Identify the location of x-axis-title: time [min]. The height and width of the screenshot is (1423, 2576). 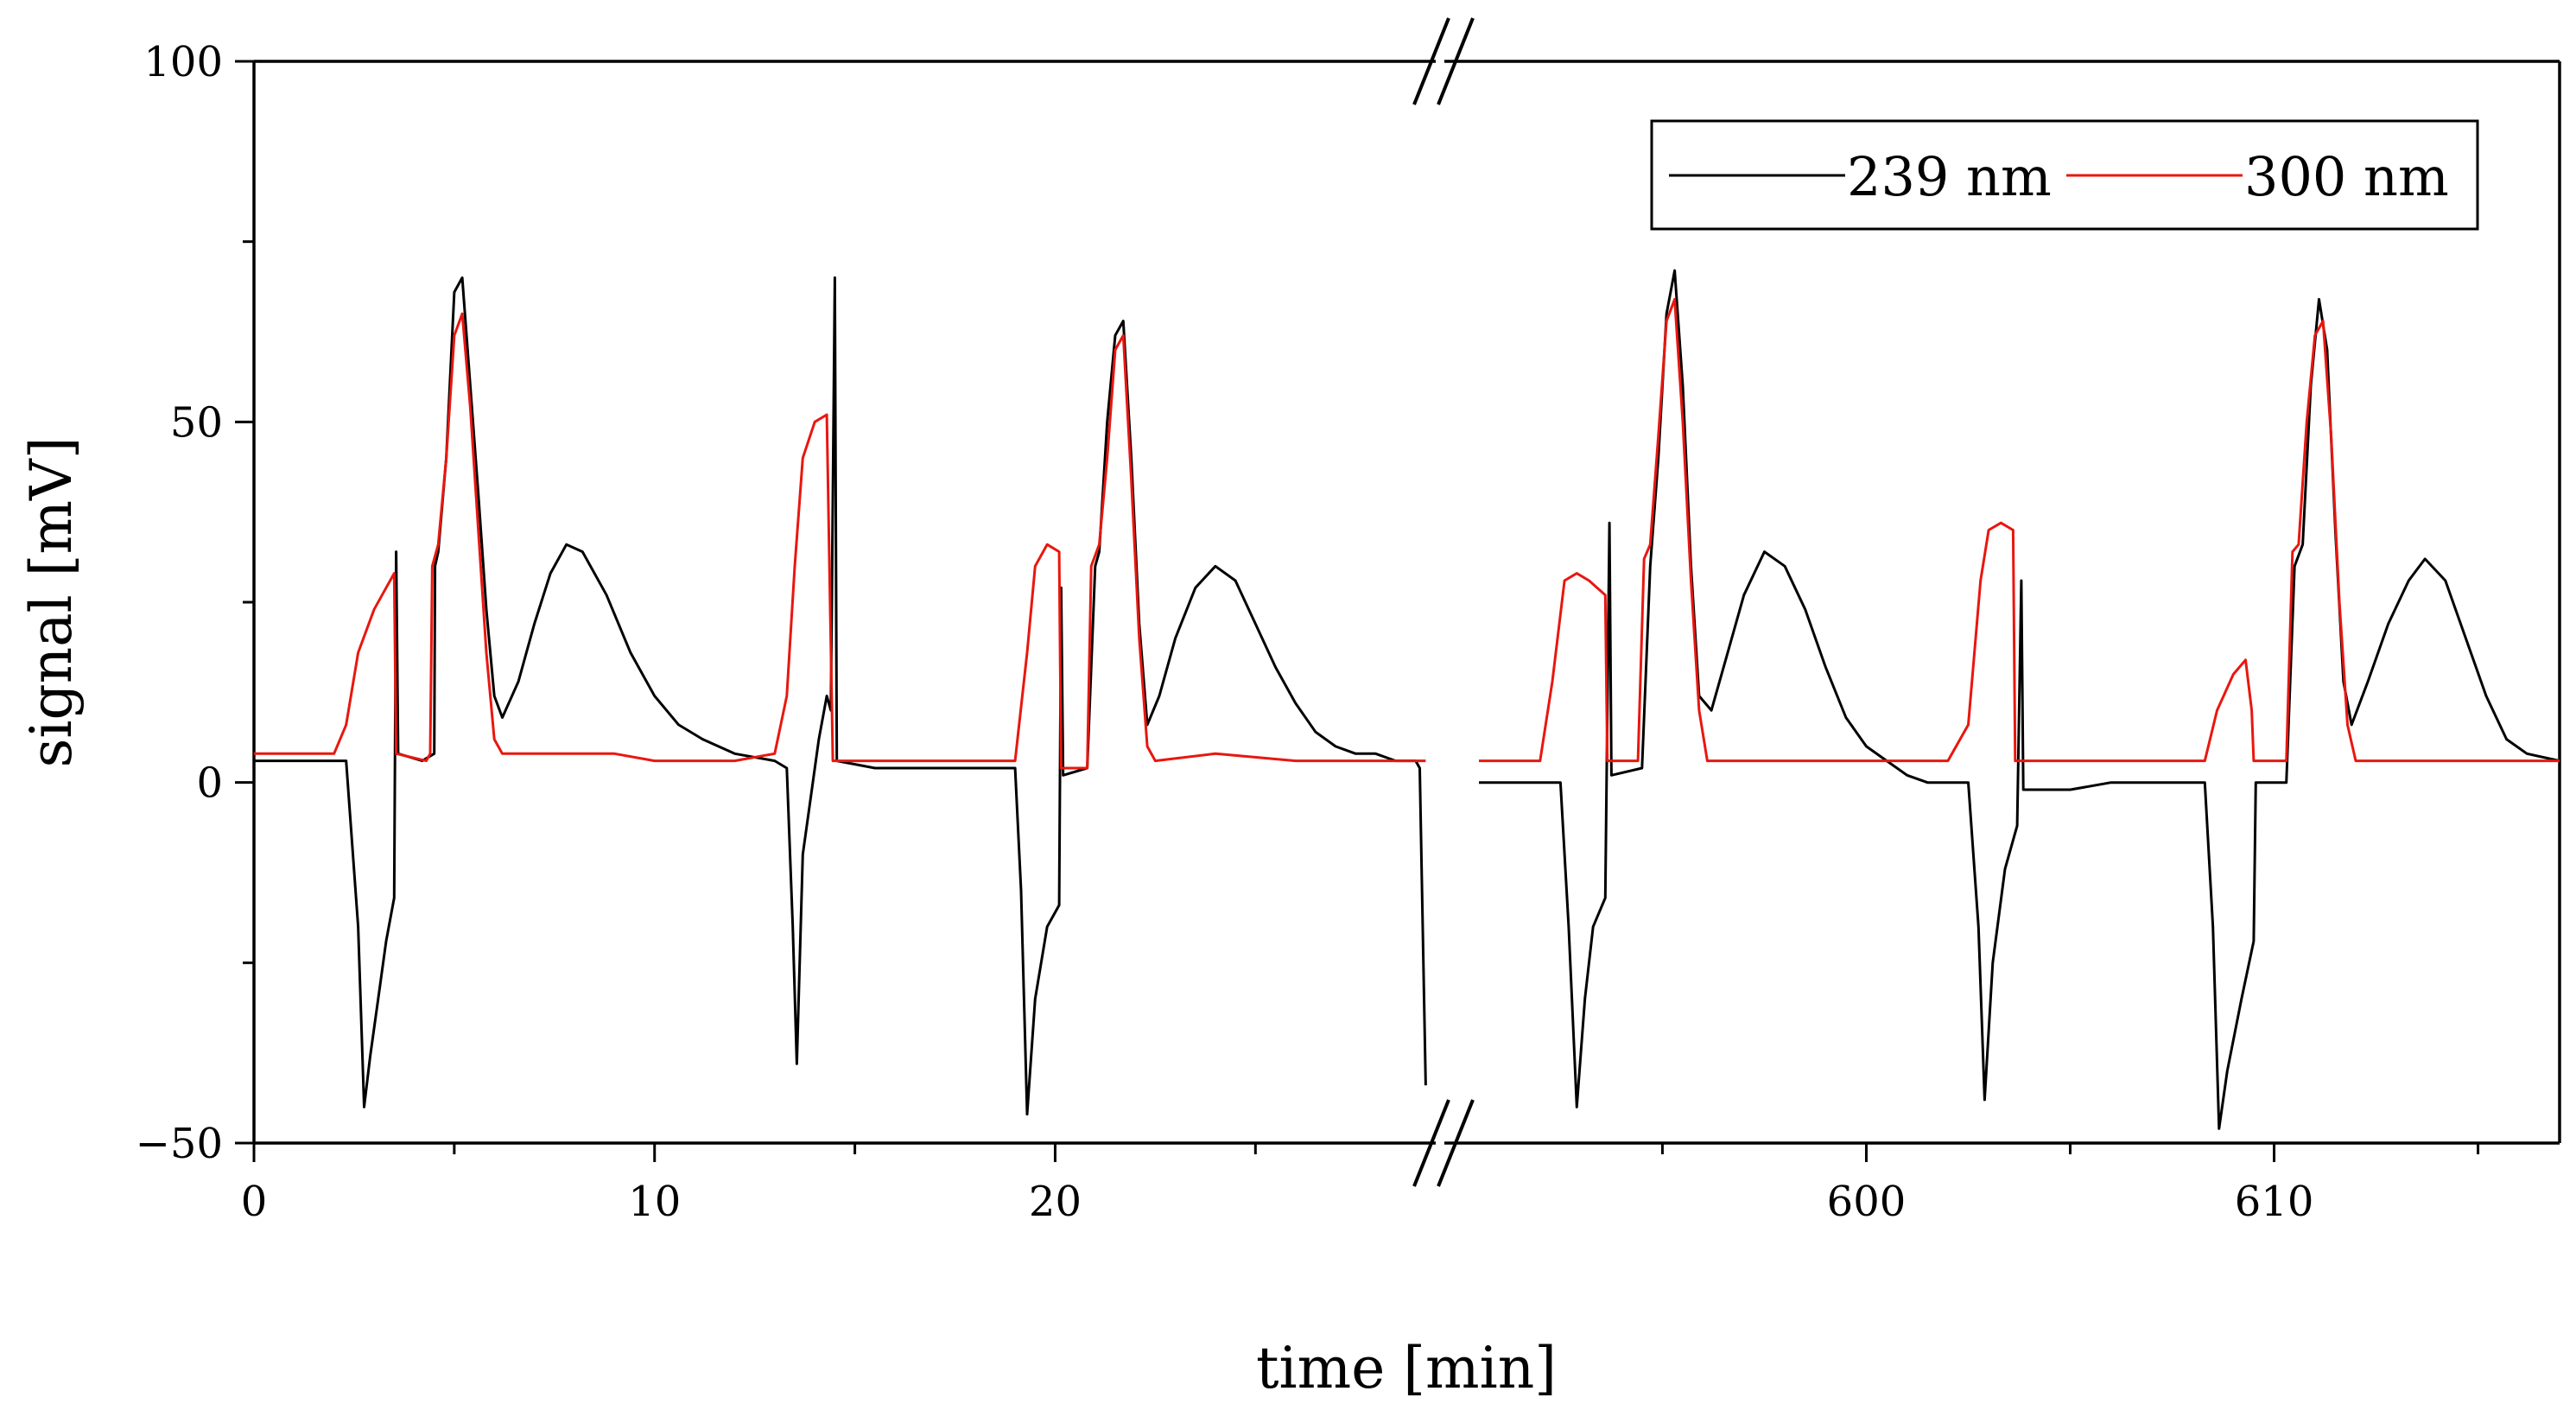
(1406, 1368).